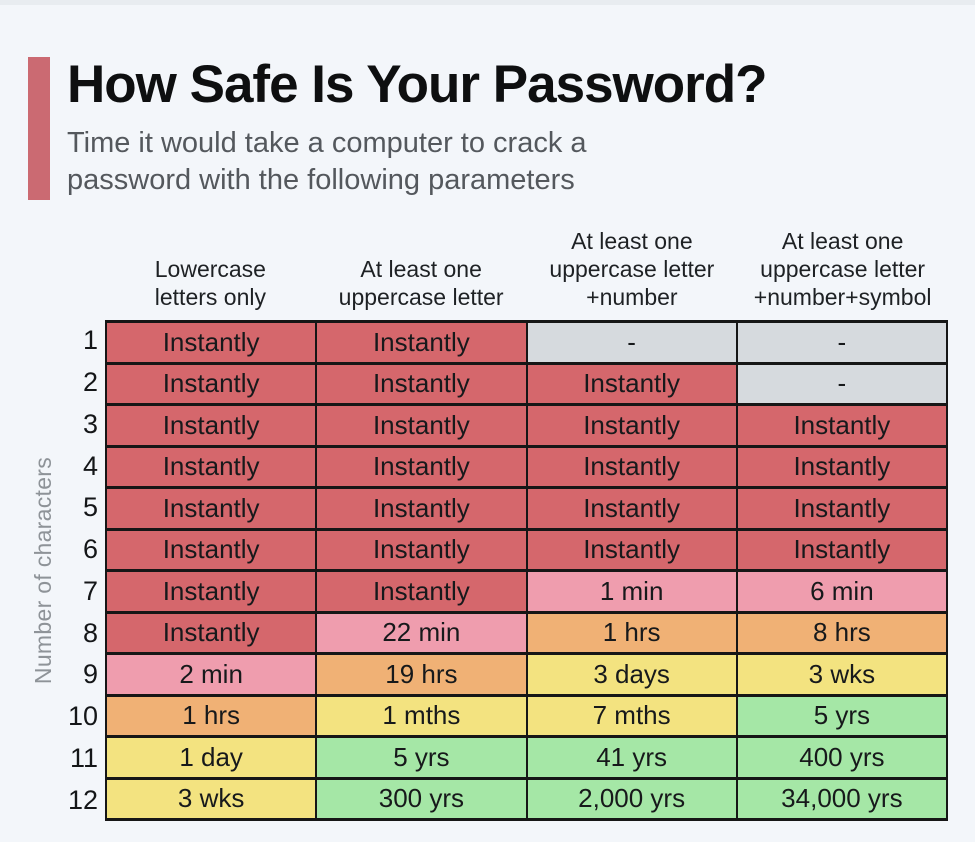  I want to click on column-header-lowercase-only: Lowercase letters only, so click(210, 269).